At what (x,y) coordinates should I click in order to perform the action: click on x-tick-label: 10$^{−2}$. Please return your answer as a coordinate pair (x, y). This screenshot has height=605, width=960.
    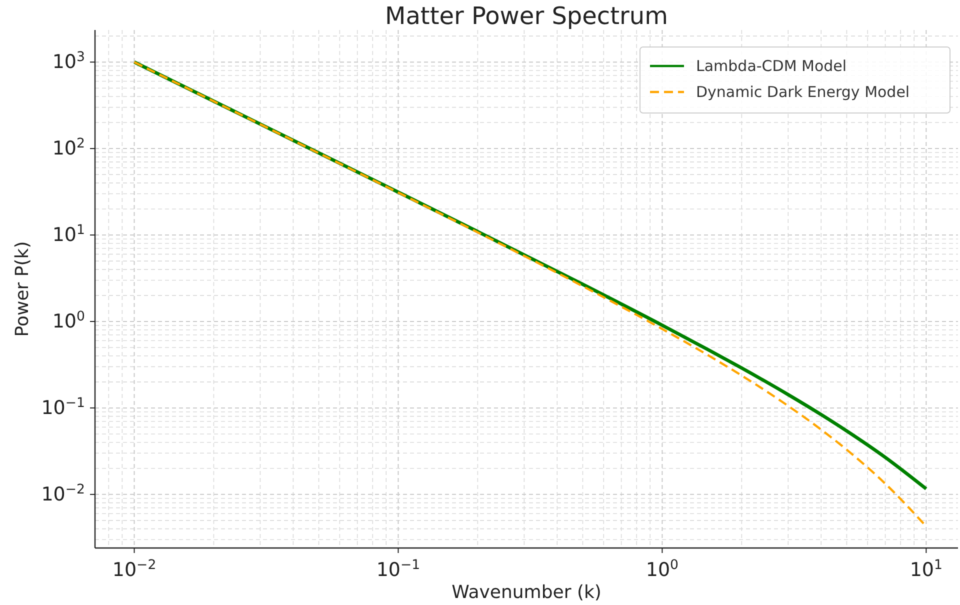
    Looking at the image, I should click on (134, 569).